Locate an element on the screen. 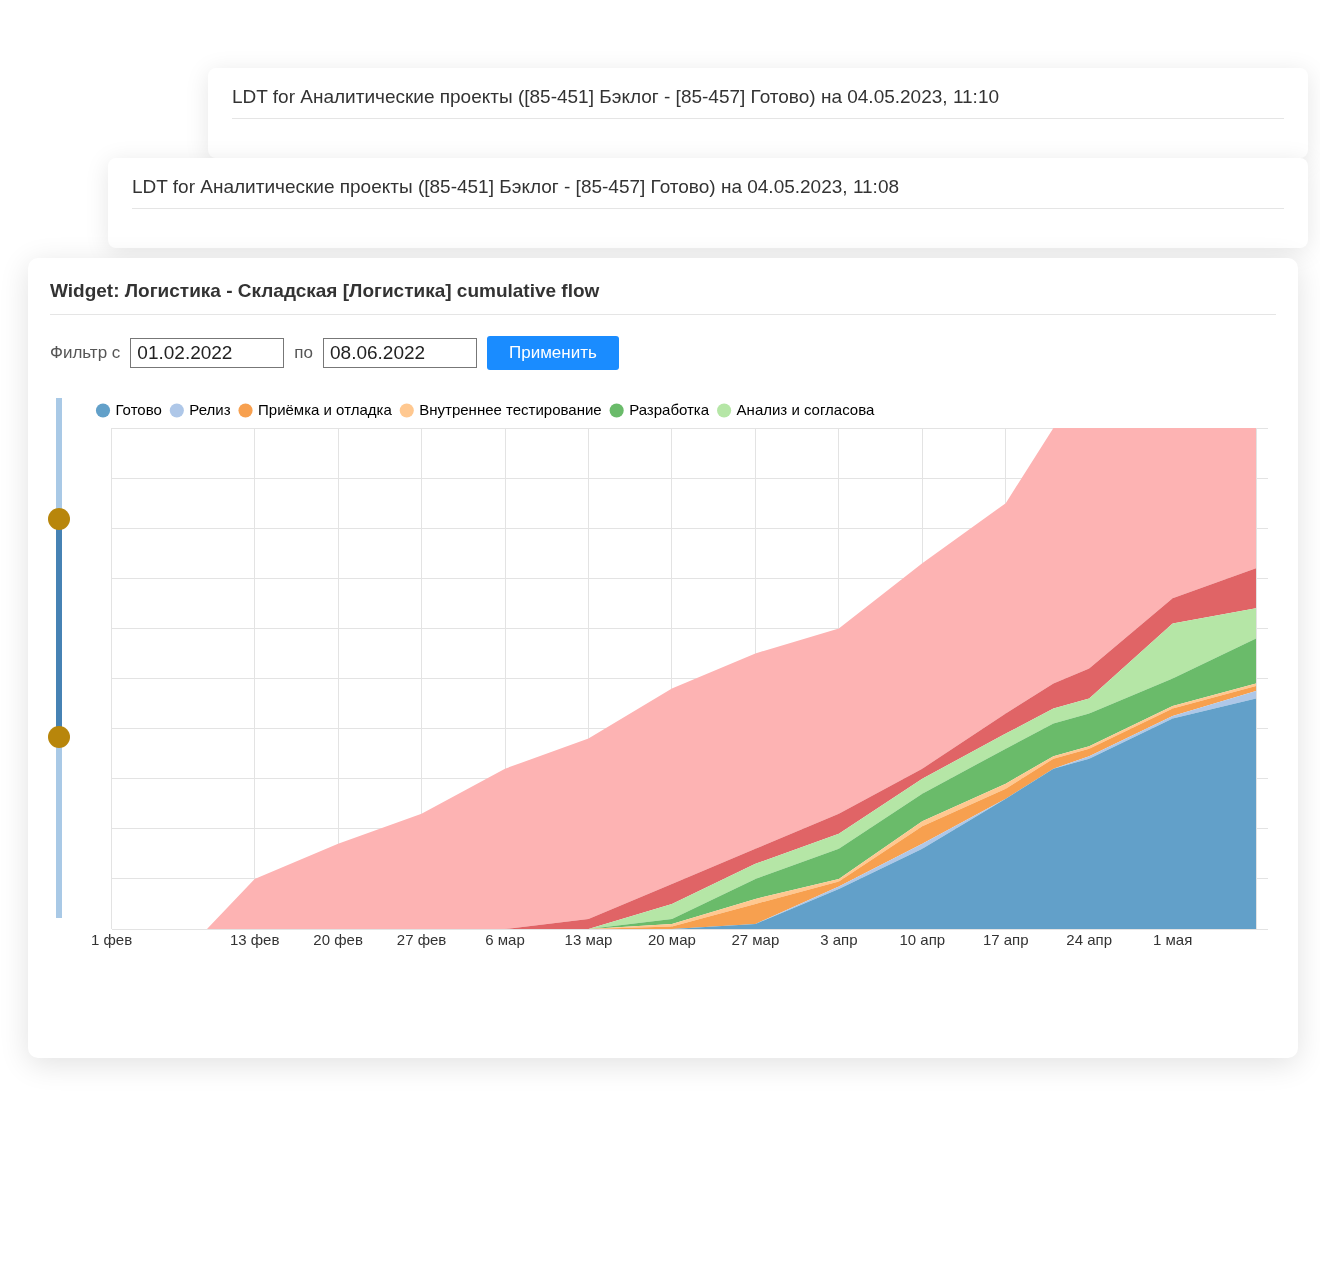 The image size is (1320, 1284). x-tick-label: 27 мар is located at coordinates (755, 940).